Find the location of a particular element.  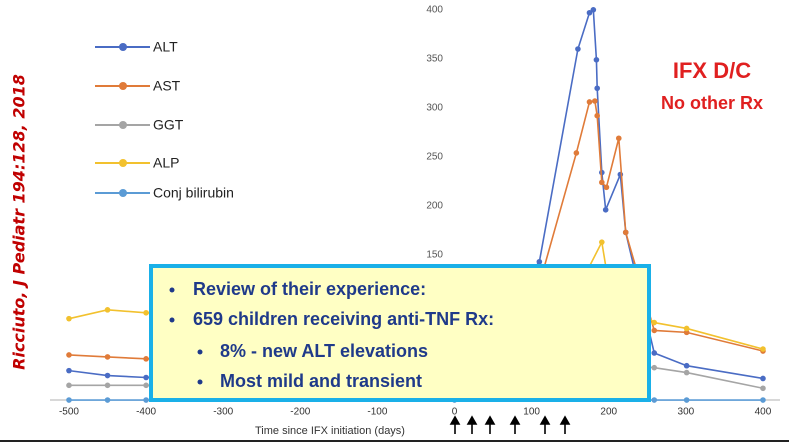

y-tick-label: 200 is located at coordinates (434, 206).